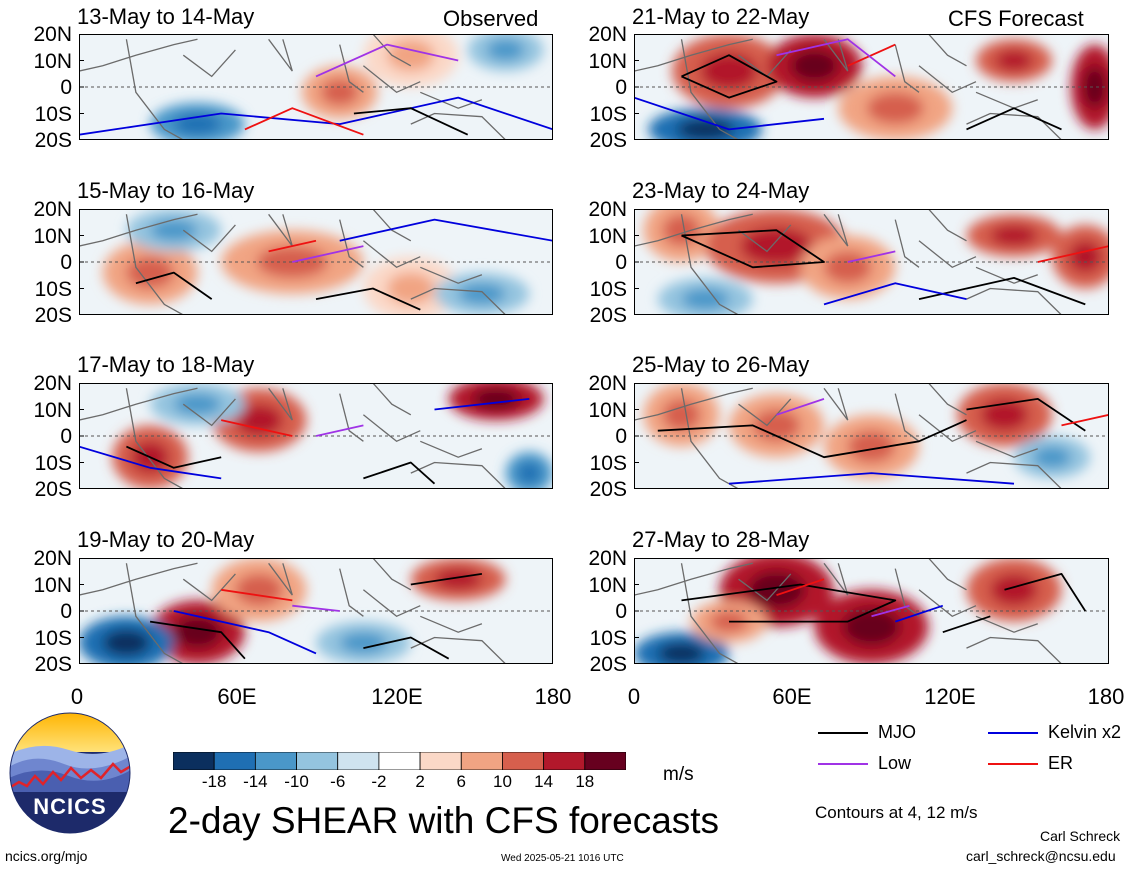 Image resolution: width=1135 pixels, height=872 pixels. Describe the element at coordinates (896, 812) in the screenshot. I see `contour-note: Contours at 4, 12 m/s` at that location.